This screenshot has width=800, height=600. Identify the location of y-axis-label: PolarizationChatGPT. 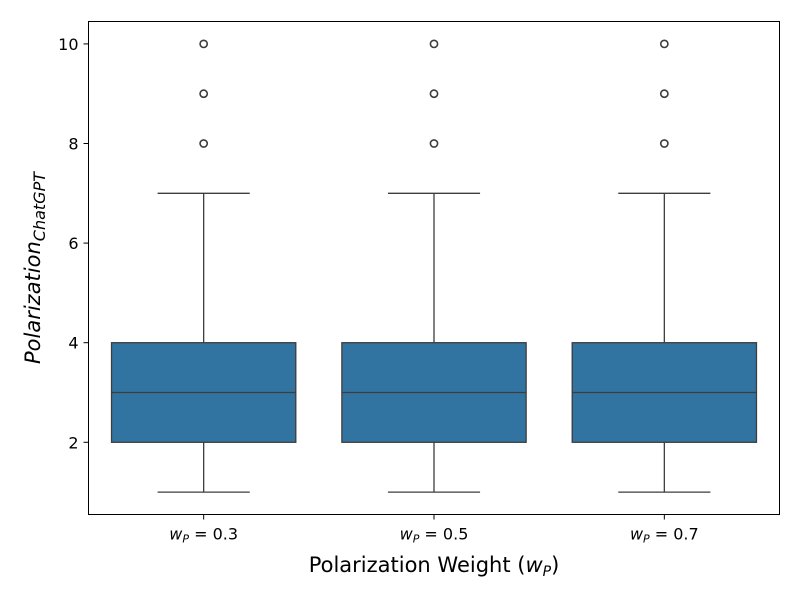
(35, 267).